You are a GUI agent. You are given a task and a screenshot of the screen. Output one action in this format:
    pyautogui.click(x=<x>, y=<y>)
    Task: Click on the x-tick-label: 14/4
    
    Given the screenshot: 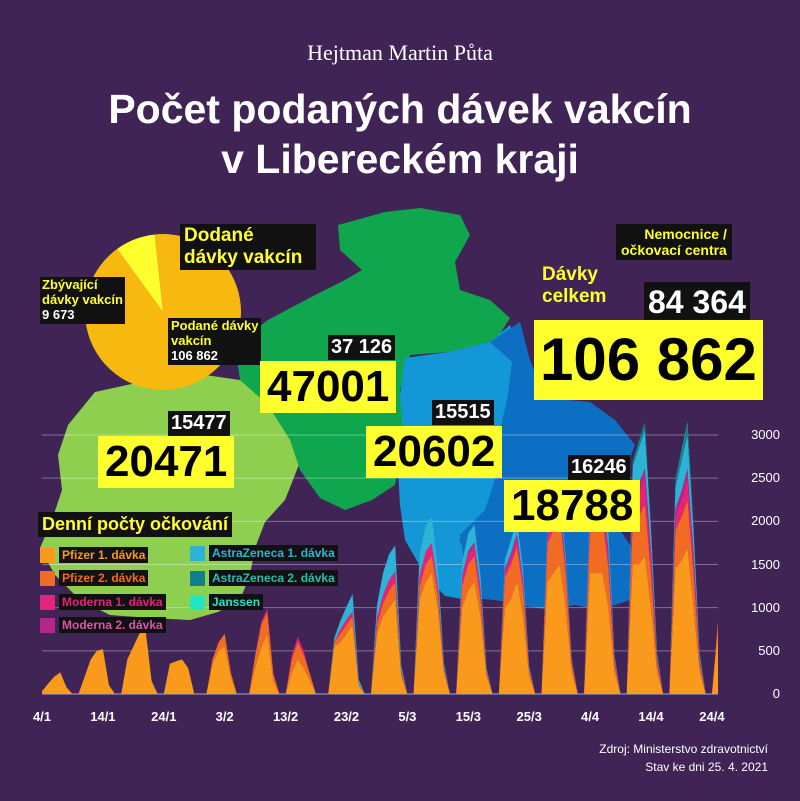 What is the action you would take?
    pyautogui.click(x=651, y=716)
    